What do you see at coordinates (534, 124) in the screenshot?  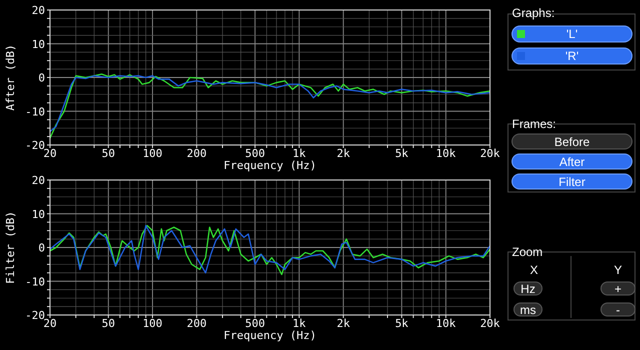 I see `text: Frames:` at bounding box center [534, 124].